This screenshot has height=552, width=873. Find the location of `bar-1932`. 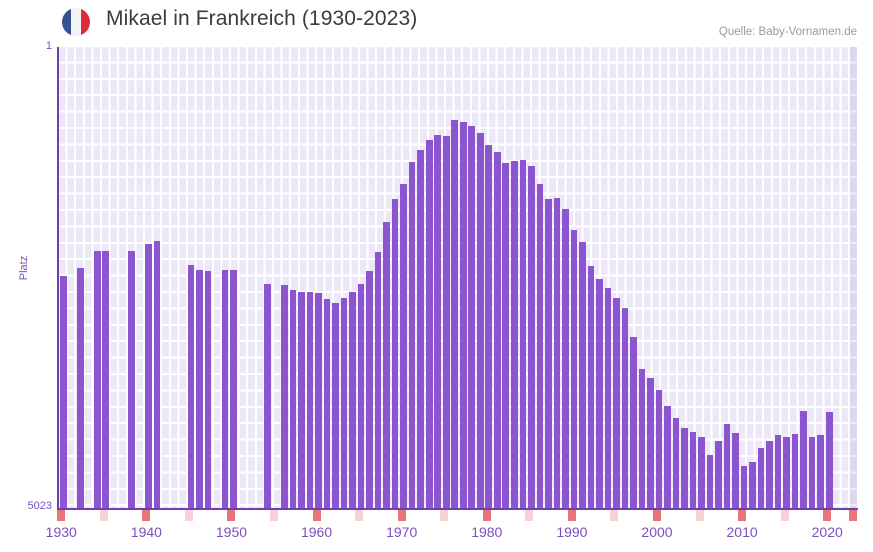

bar-1932 is located at coordinates (80, 388).